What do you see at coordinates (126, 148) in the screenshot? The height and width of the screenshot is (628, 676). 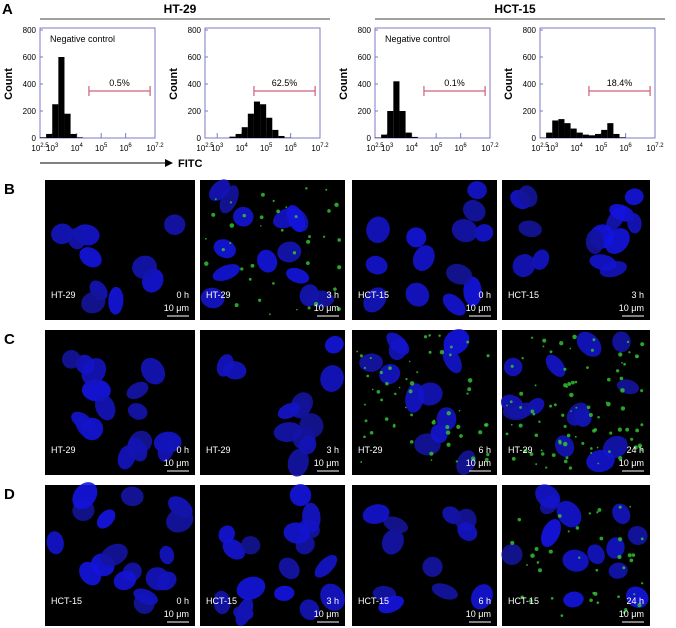 I see `x-tick-label: 10⁶` at bounding box center [126, 148].